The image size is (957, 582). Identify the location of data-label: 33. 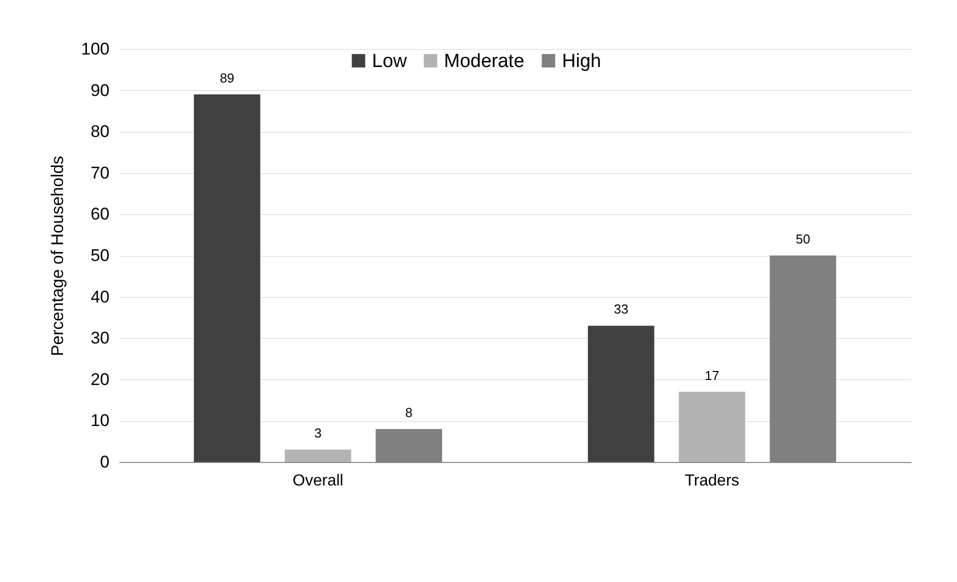
(621, 309).